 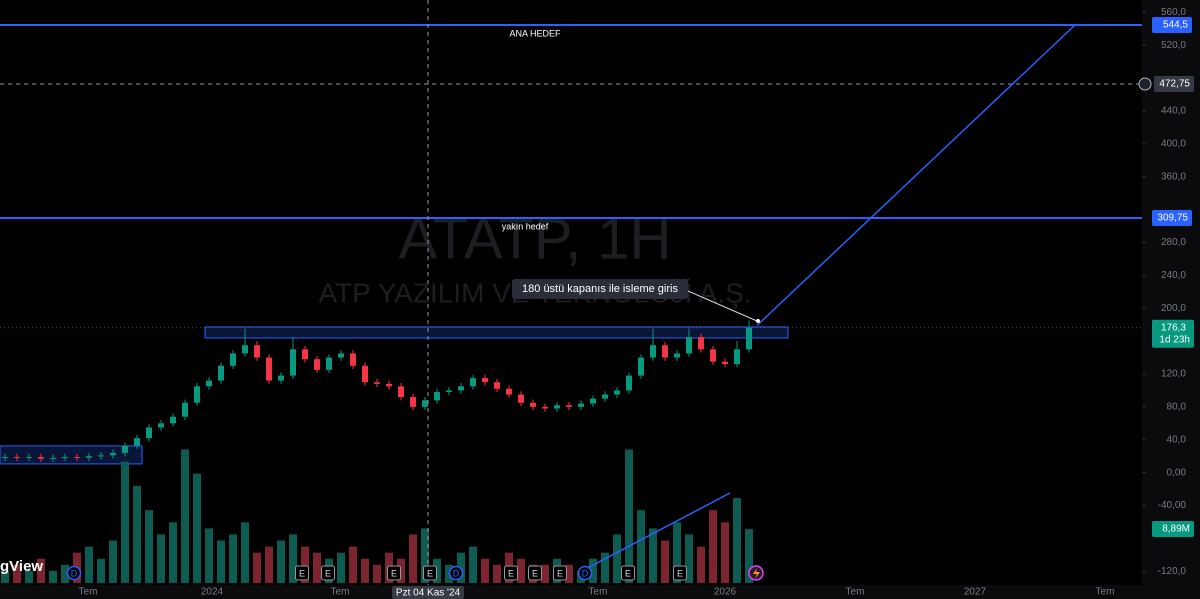 What do you see at coordinates (975, 592) in the screenshot?
I see `x-tick-label: 2027` at bounding box center [975, 592].